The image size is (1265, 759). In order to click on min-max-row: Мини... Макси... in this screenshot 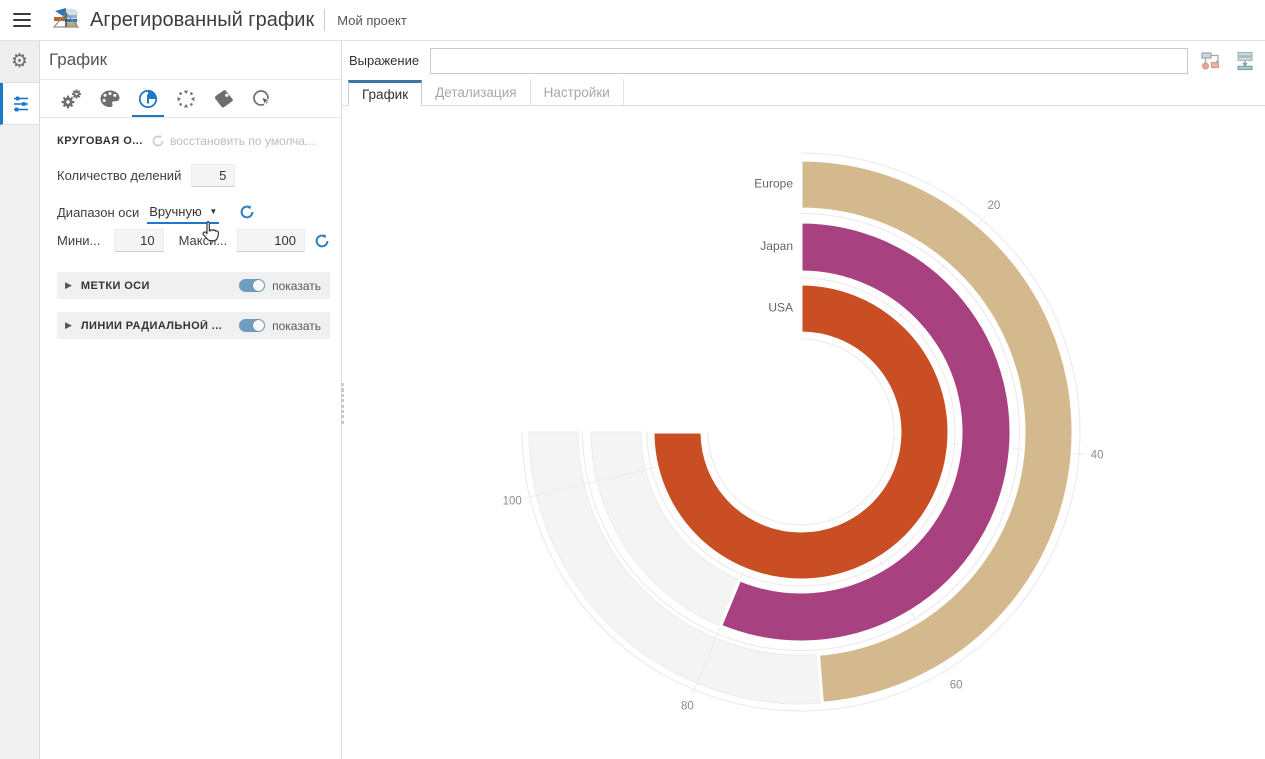, I will do `click(193, 240)`.